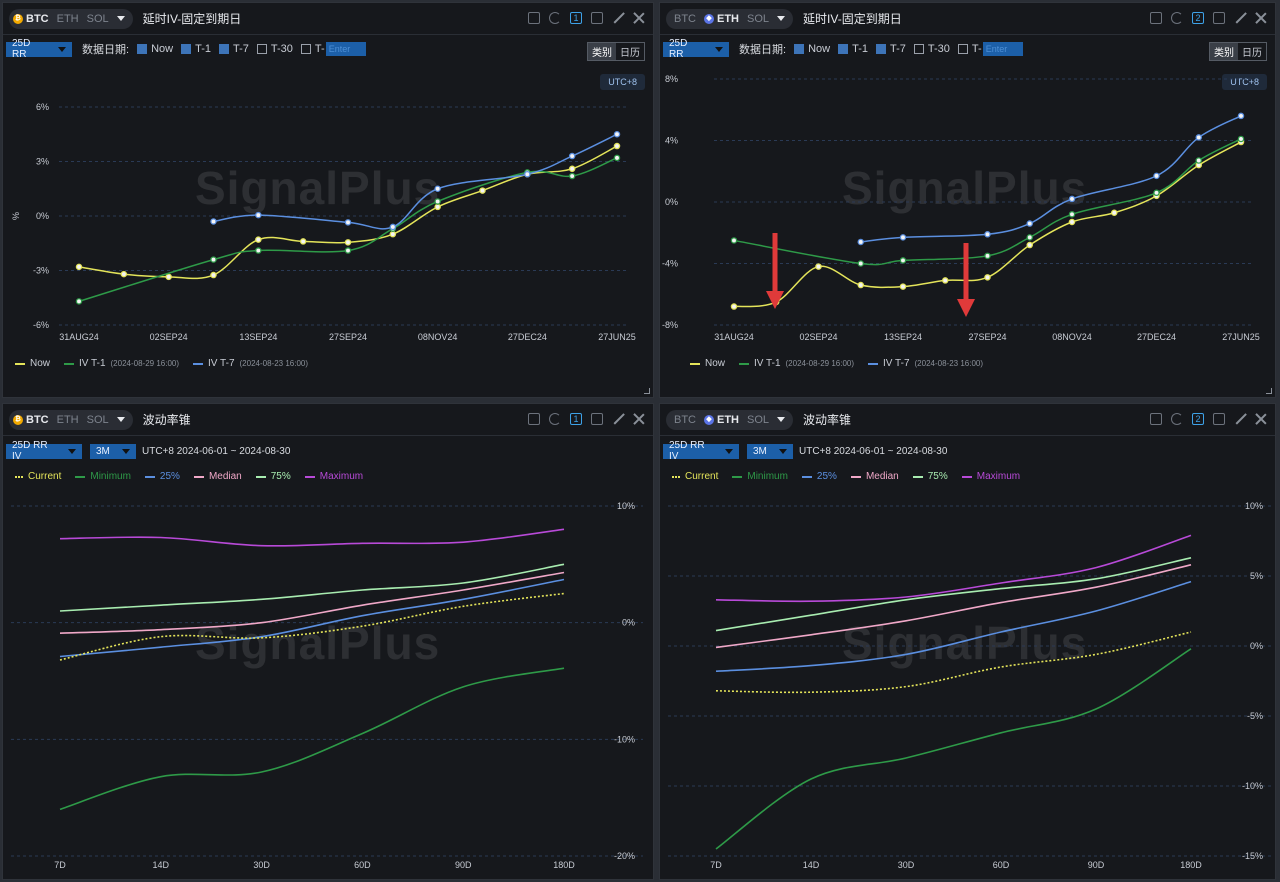 Image resolution: width=1280 pixels, height=882 pixels. Describe the element at coordinates (42, 107) in the screenshot. I see `y-tick-label: 6%` at that location.